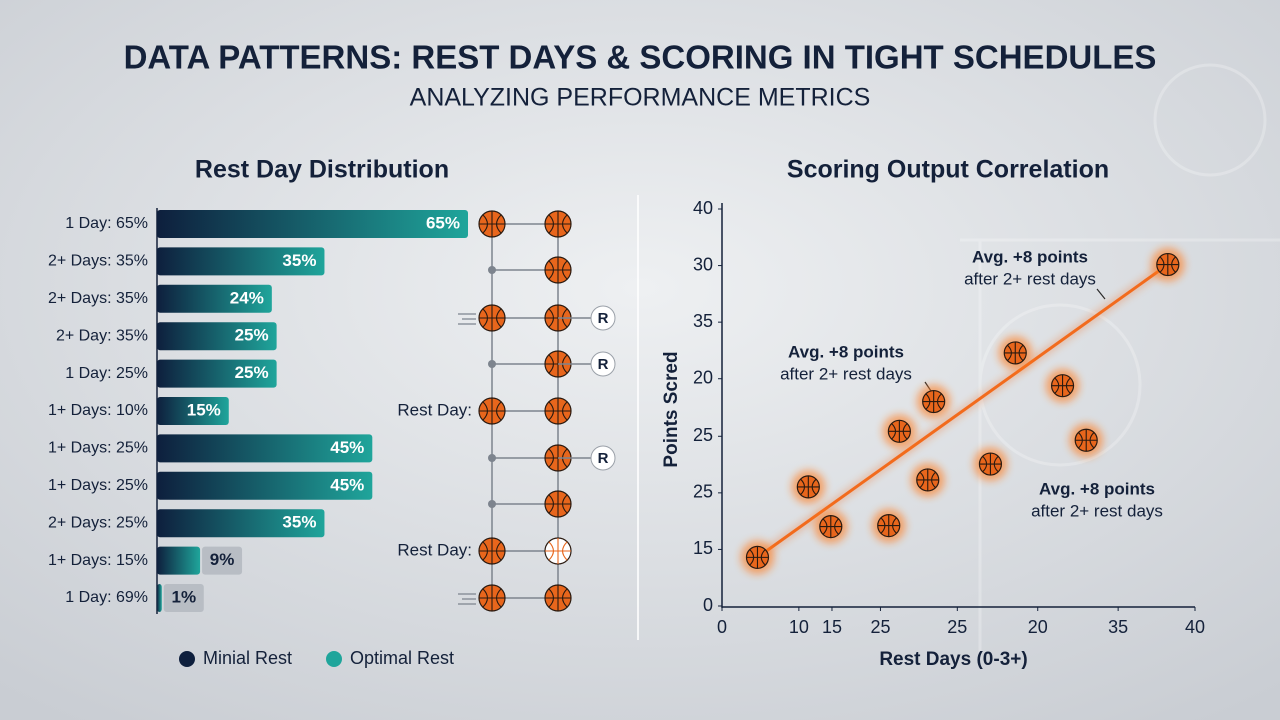  Describe the element at coordinates (1118, 627) in the screenshot. I see `x-tick-label: 35` at that location.